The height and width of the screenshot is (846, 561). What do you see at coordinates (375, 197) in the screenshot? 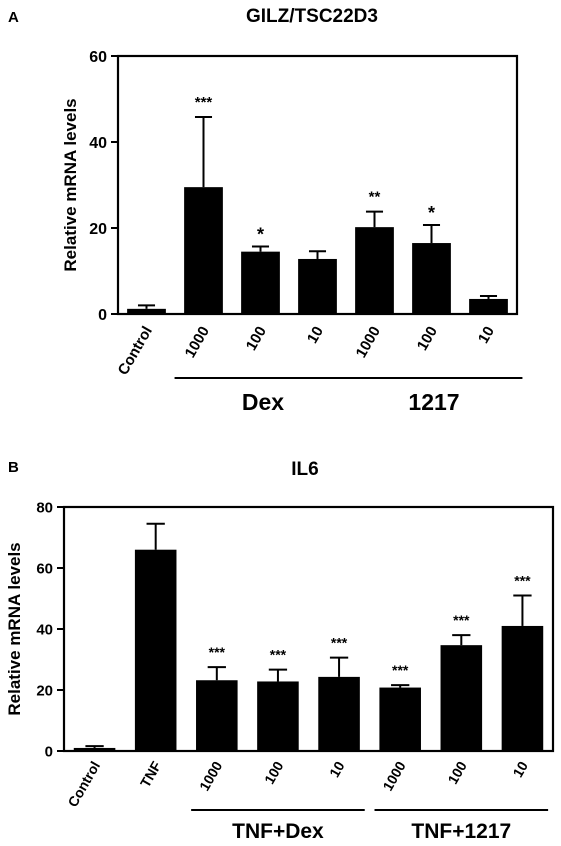
I see `significance-marker: **` at bounding box center [375, 197].